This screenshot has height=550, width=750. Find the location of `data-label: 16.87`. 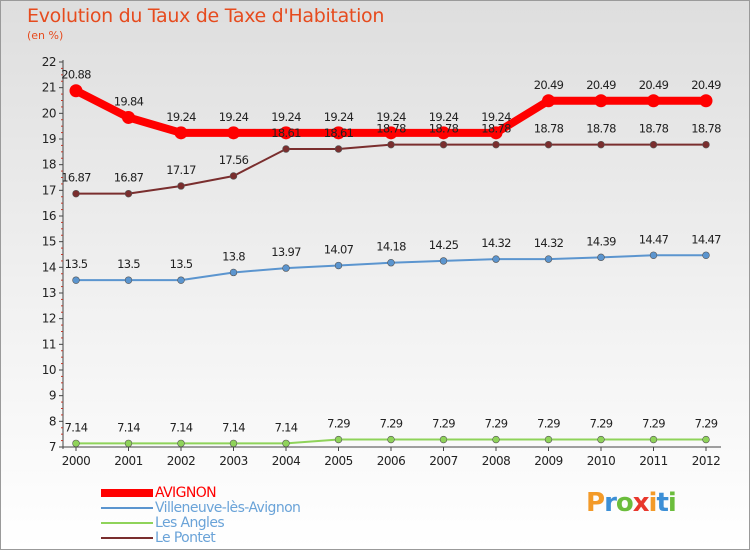

data-label: 16.87 is located at coordinates (76, 178).